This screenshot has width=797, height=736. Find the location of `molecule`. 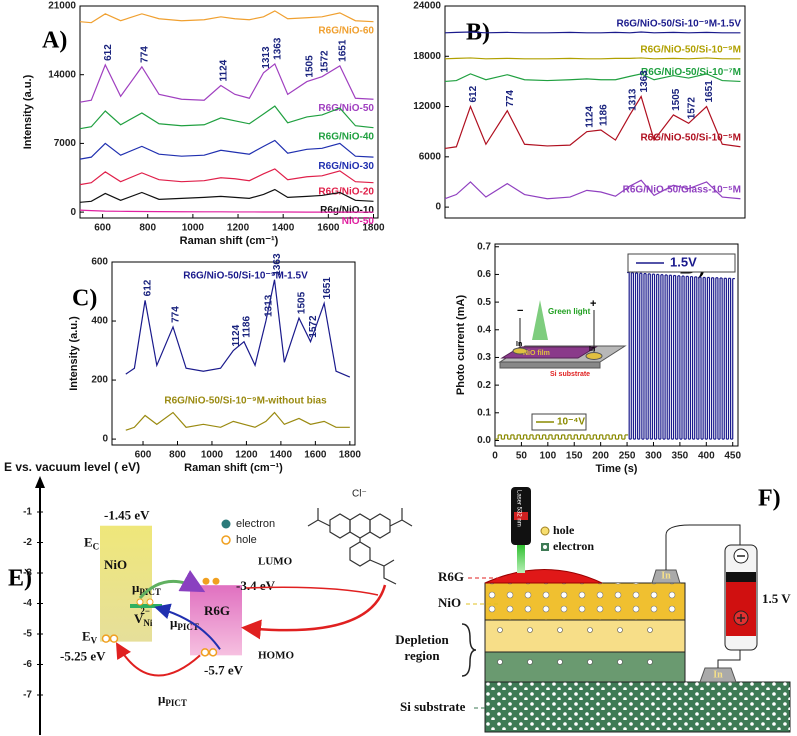

molecule is located at coordinates (360, 546).